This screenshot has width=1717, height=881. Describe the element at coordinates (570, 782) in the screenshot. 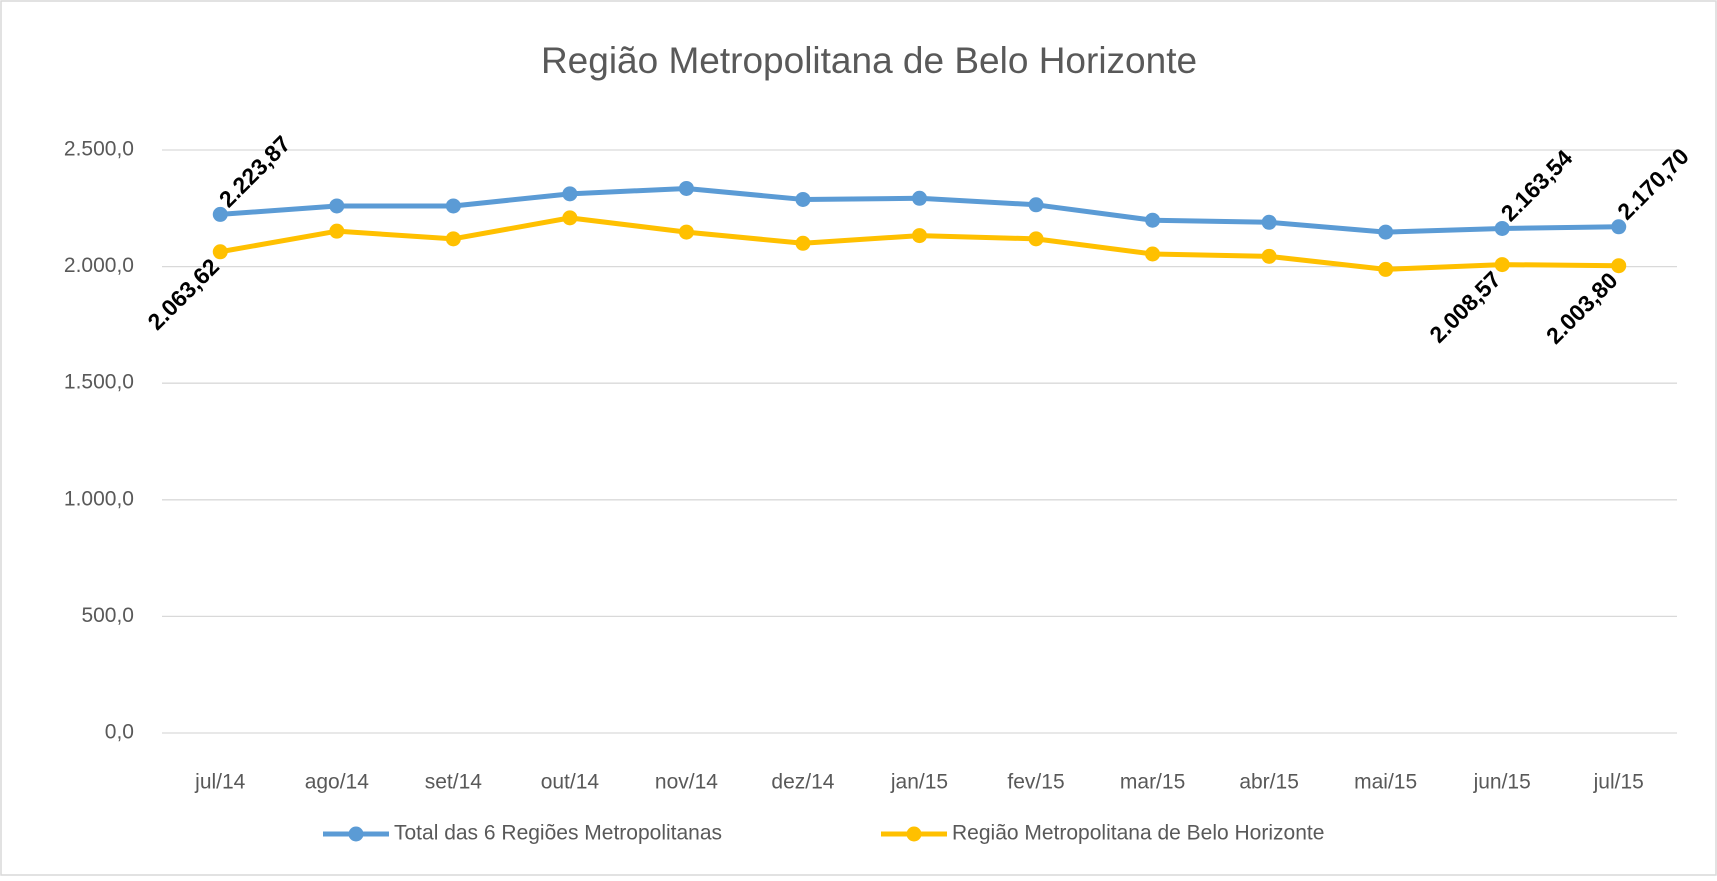

I see `x-tick-label: out/14` at that location.